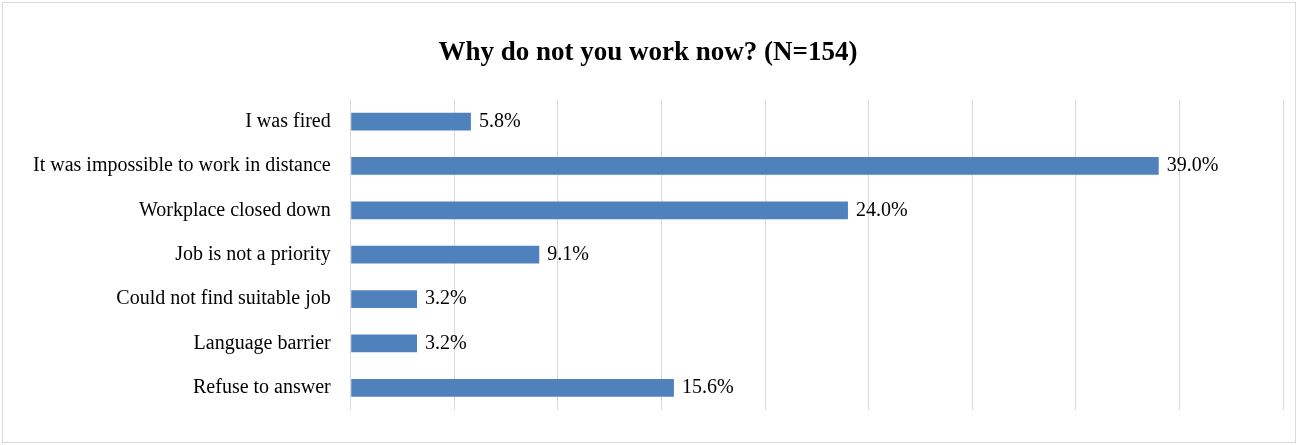 The image size is (1298, 445). Describe the element at coordinates (253, 253) in the screenshot. I see `y-tick-label: Job is not a priority` at that location.